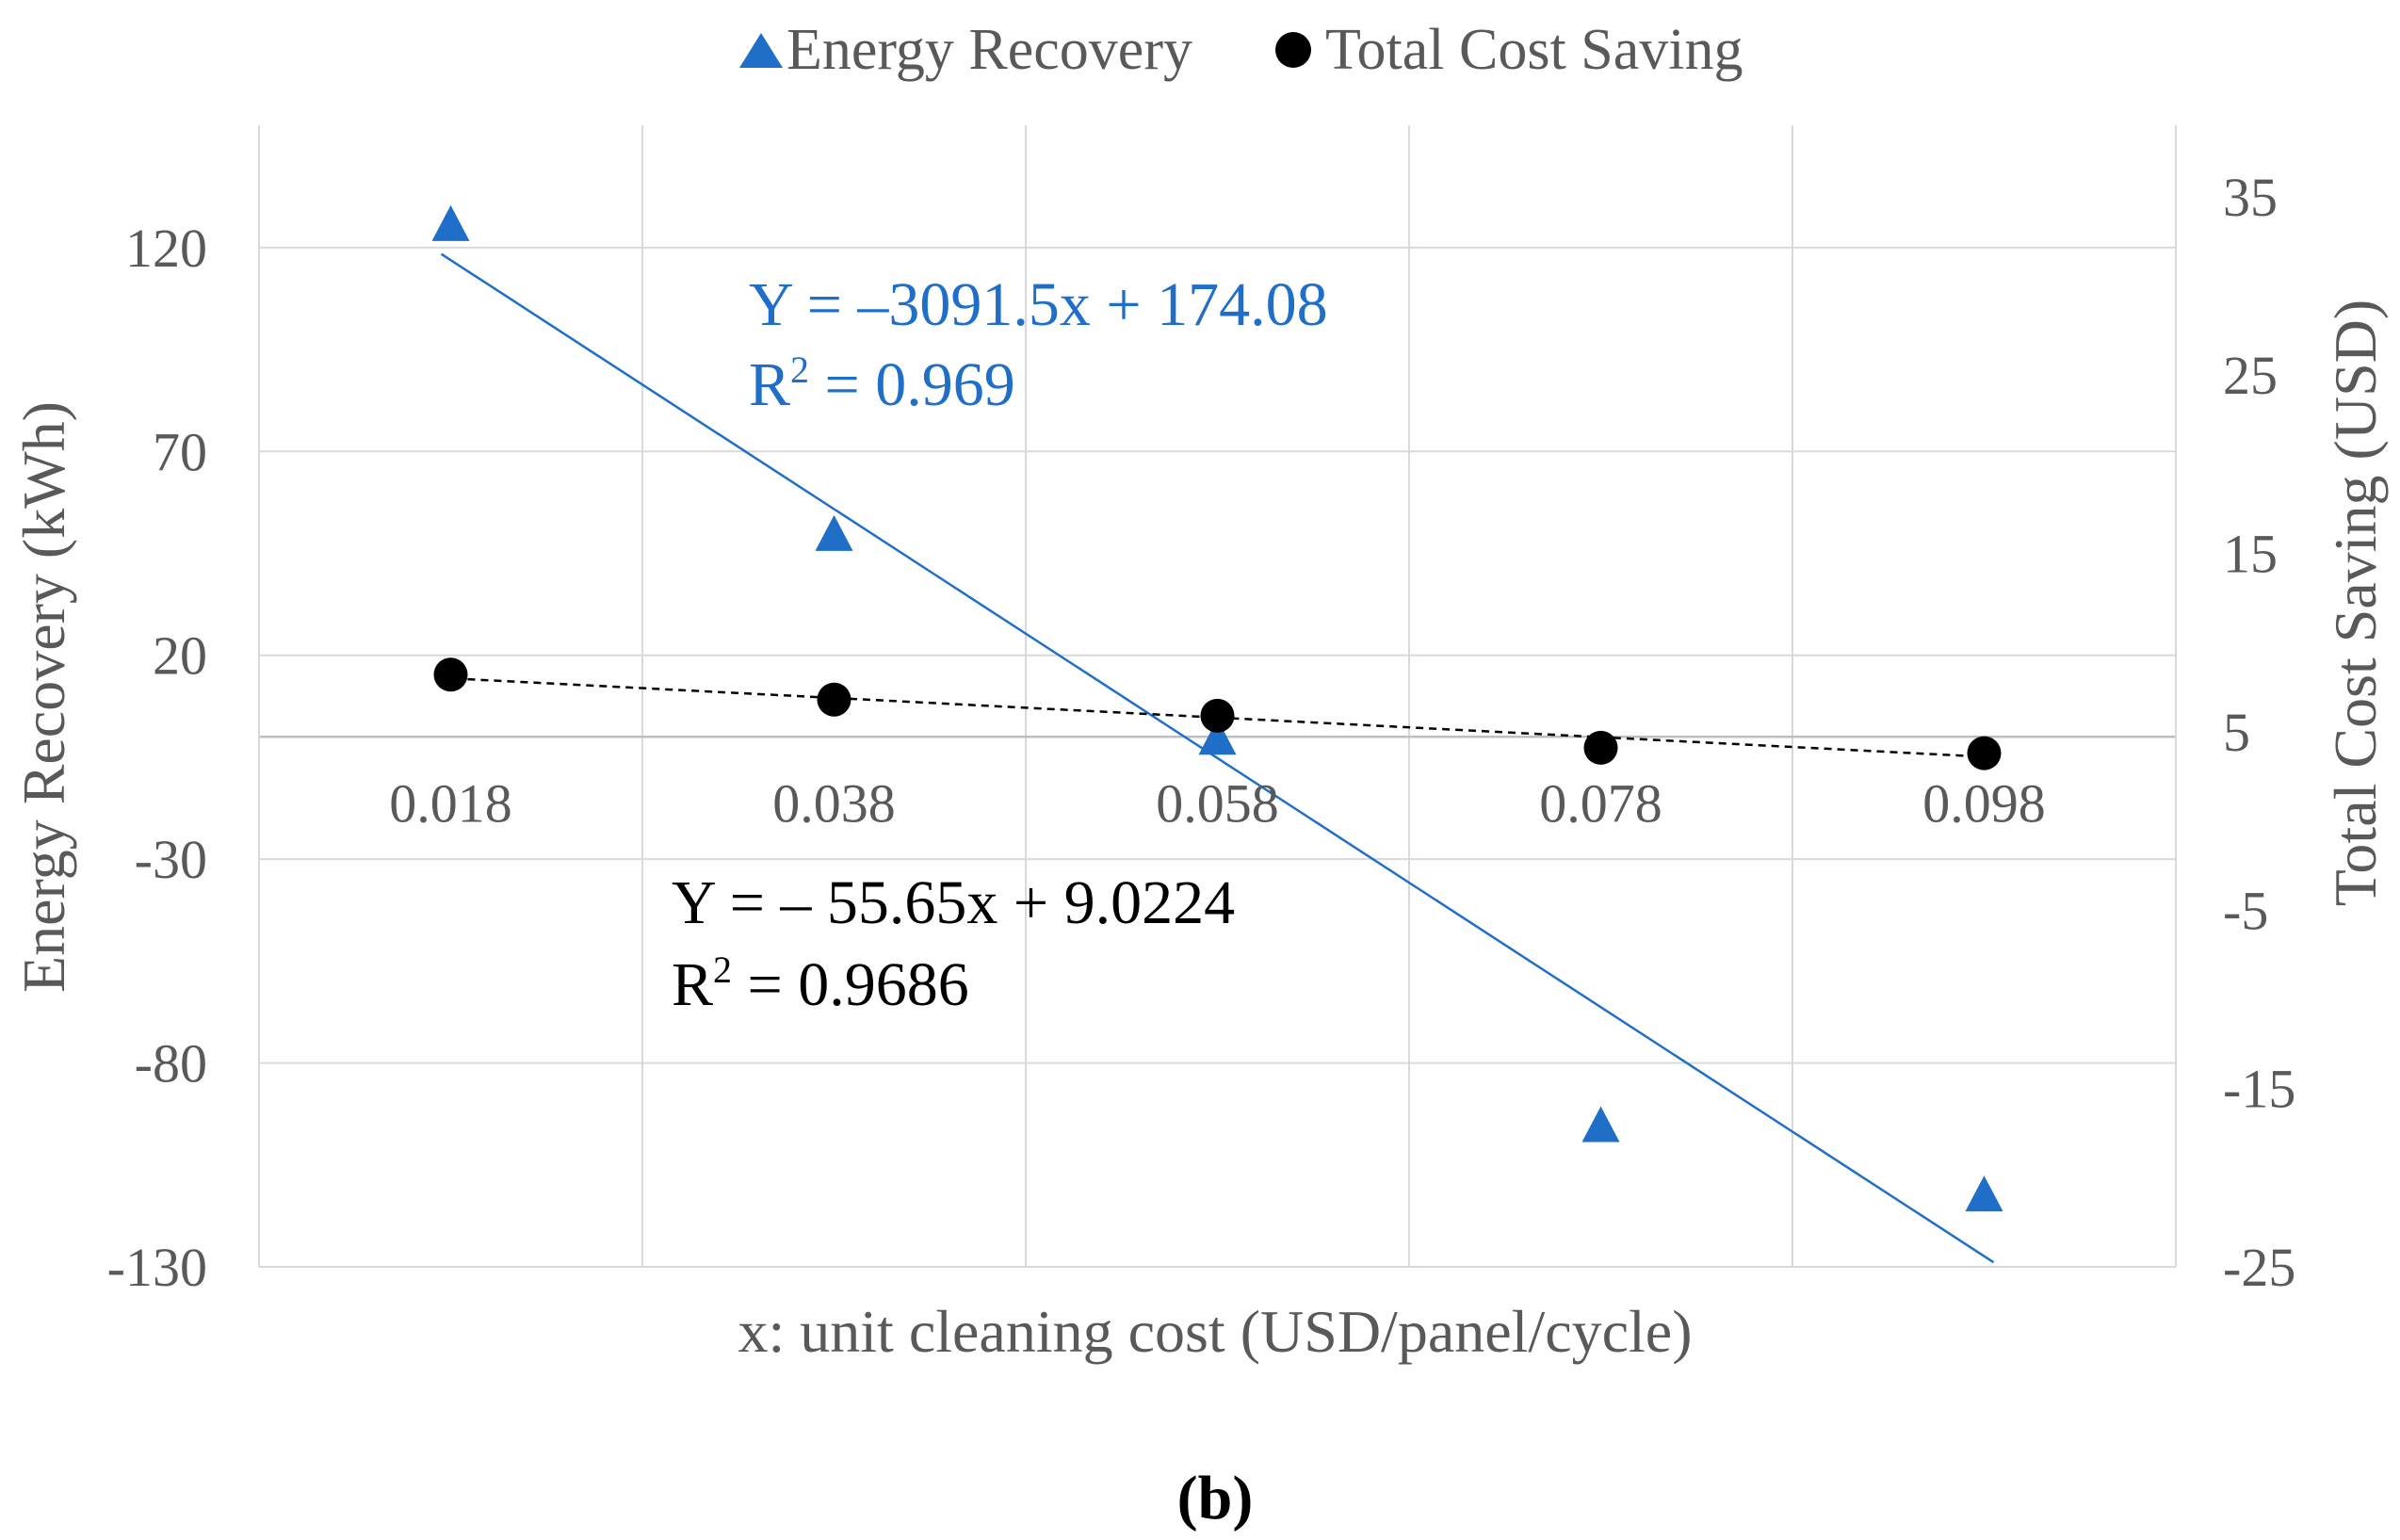 Image resolution: width=2400 pixels, height=1540 pixels. I want to click on left-y-tick-label: -30, so click(171, 860).